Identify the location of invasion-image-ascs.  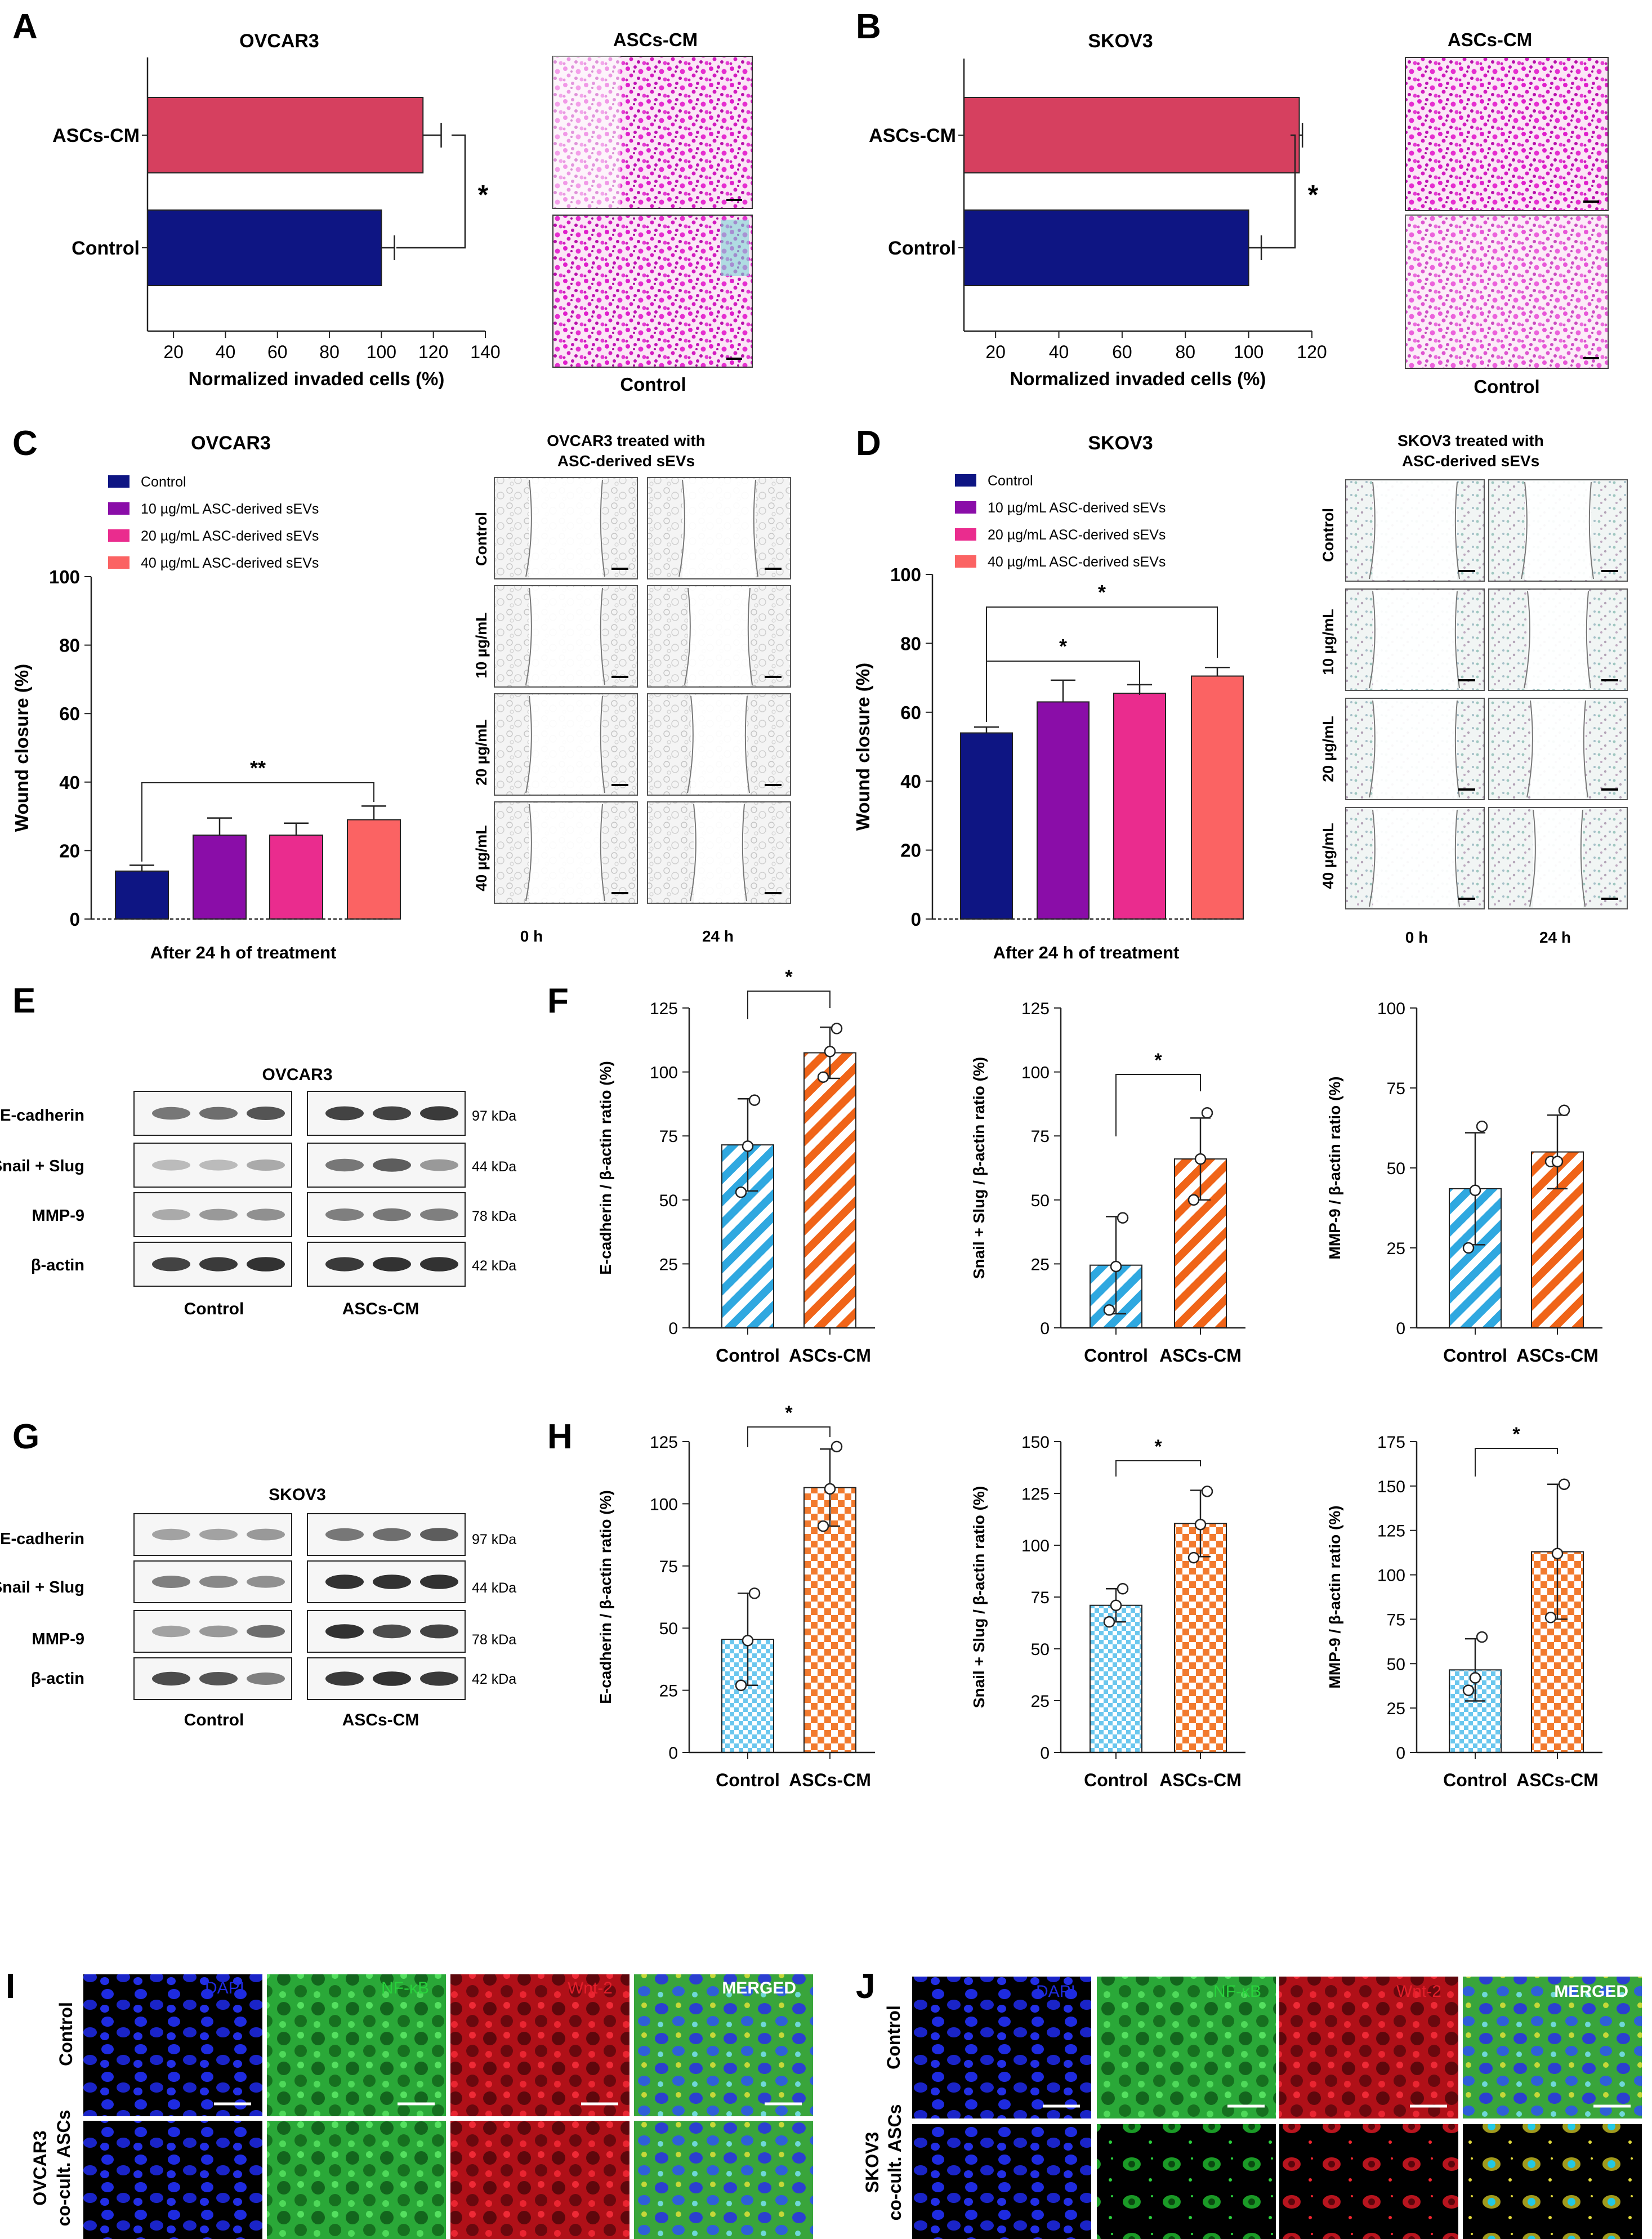
(1507, 134).